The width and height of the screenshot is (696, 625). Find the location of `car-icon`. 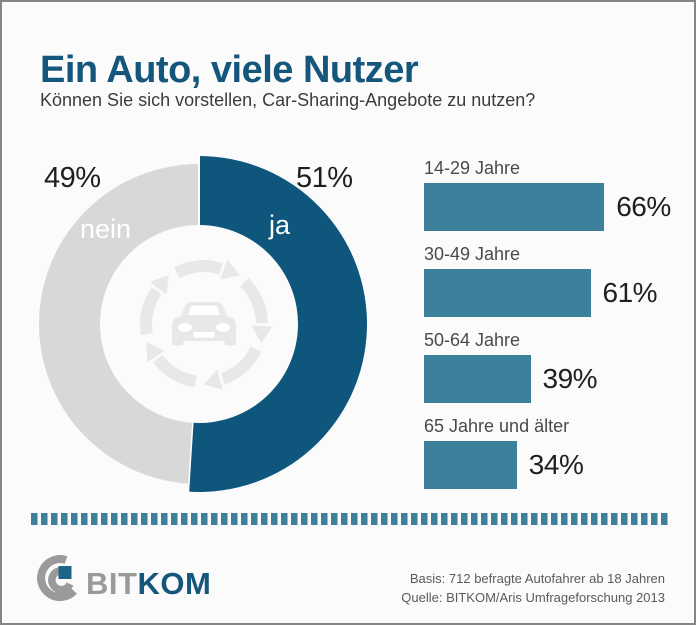

car-icon is located at coordinates (204, 324).